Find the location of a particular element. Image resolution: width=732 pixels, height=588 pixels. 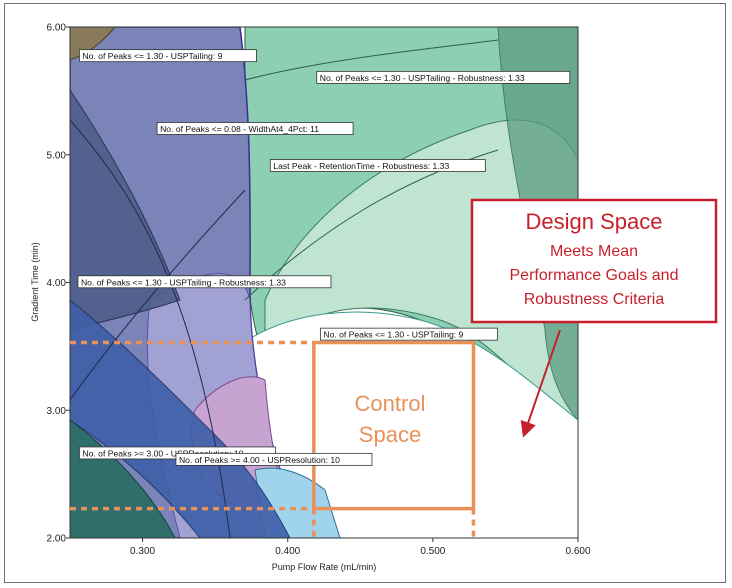

contour-label-text: No. of Peaks >= 3.00 - USPResolution: 10 is located at coordinates (162, 453).